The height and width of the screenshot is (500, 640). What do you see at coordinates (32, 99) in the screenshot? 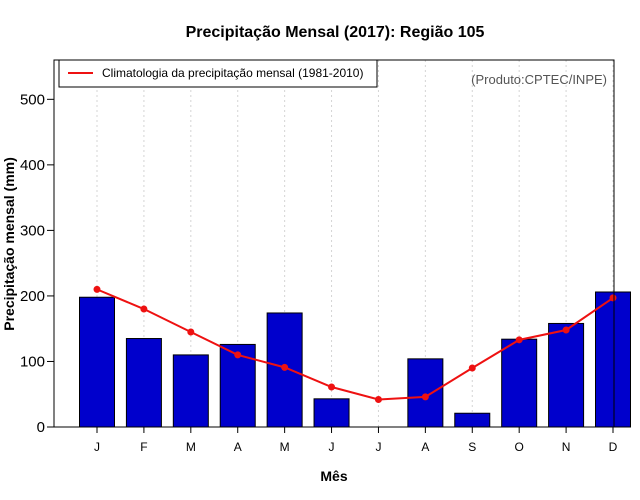
I see `y-tick-label: 500` at bounding box center [32, 99].